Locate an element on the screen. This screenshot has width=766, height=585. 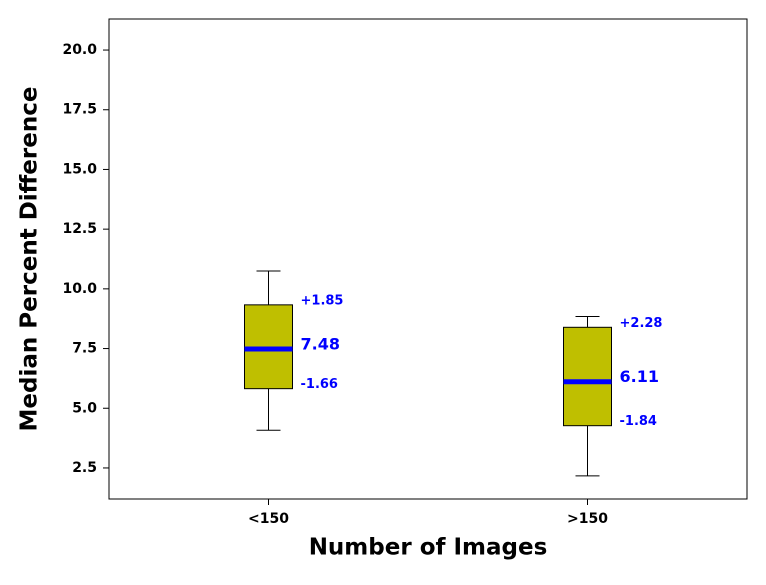
box is located at coordinates (587, 376).